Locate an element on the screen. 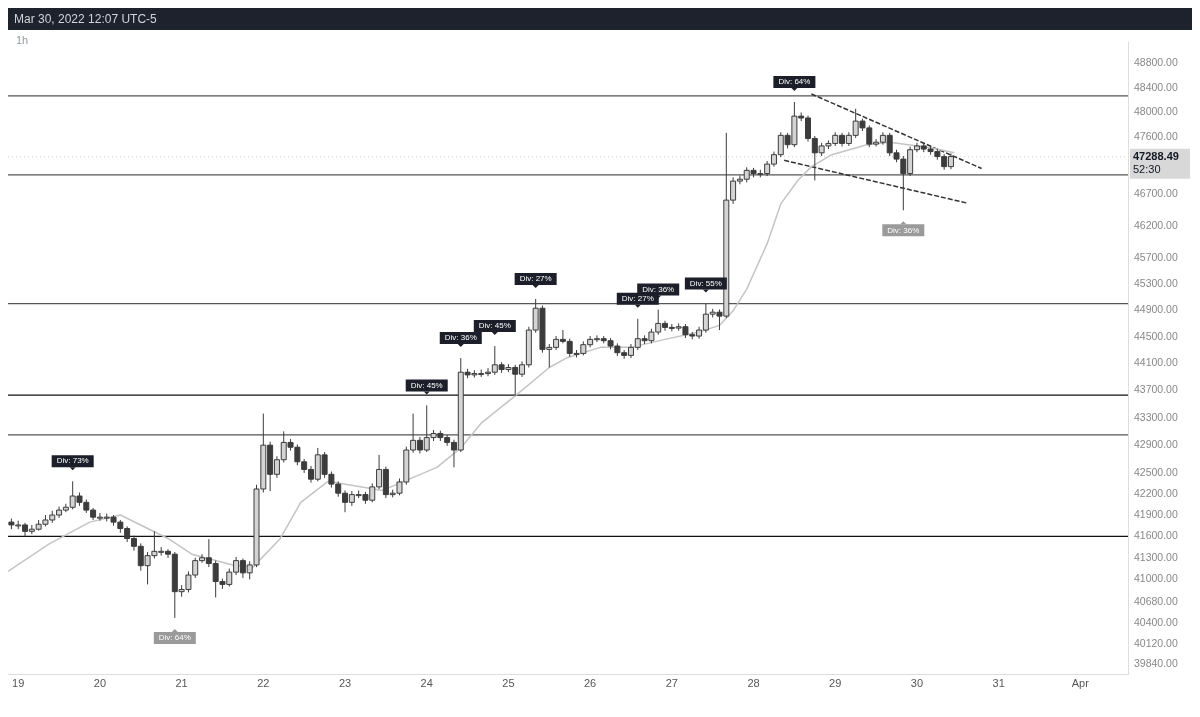  x-tick-label: 23 is located at coordinates (345, 683).